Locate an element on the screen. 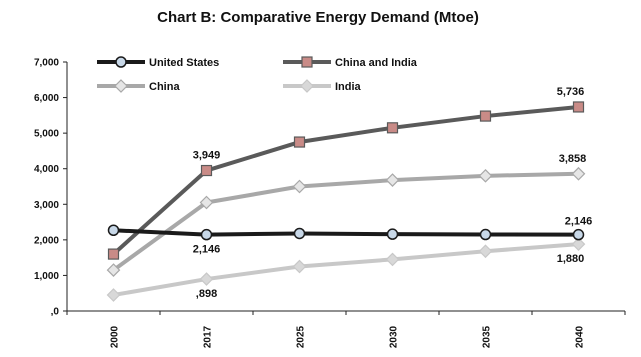 The image size is (641, 357). data-label: 3,858 is located at coordinates (573, 159).